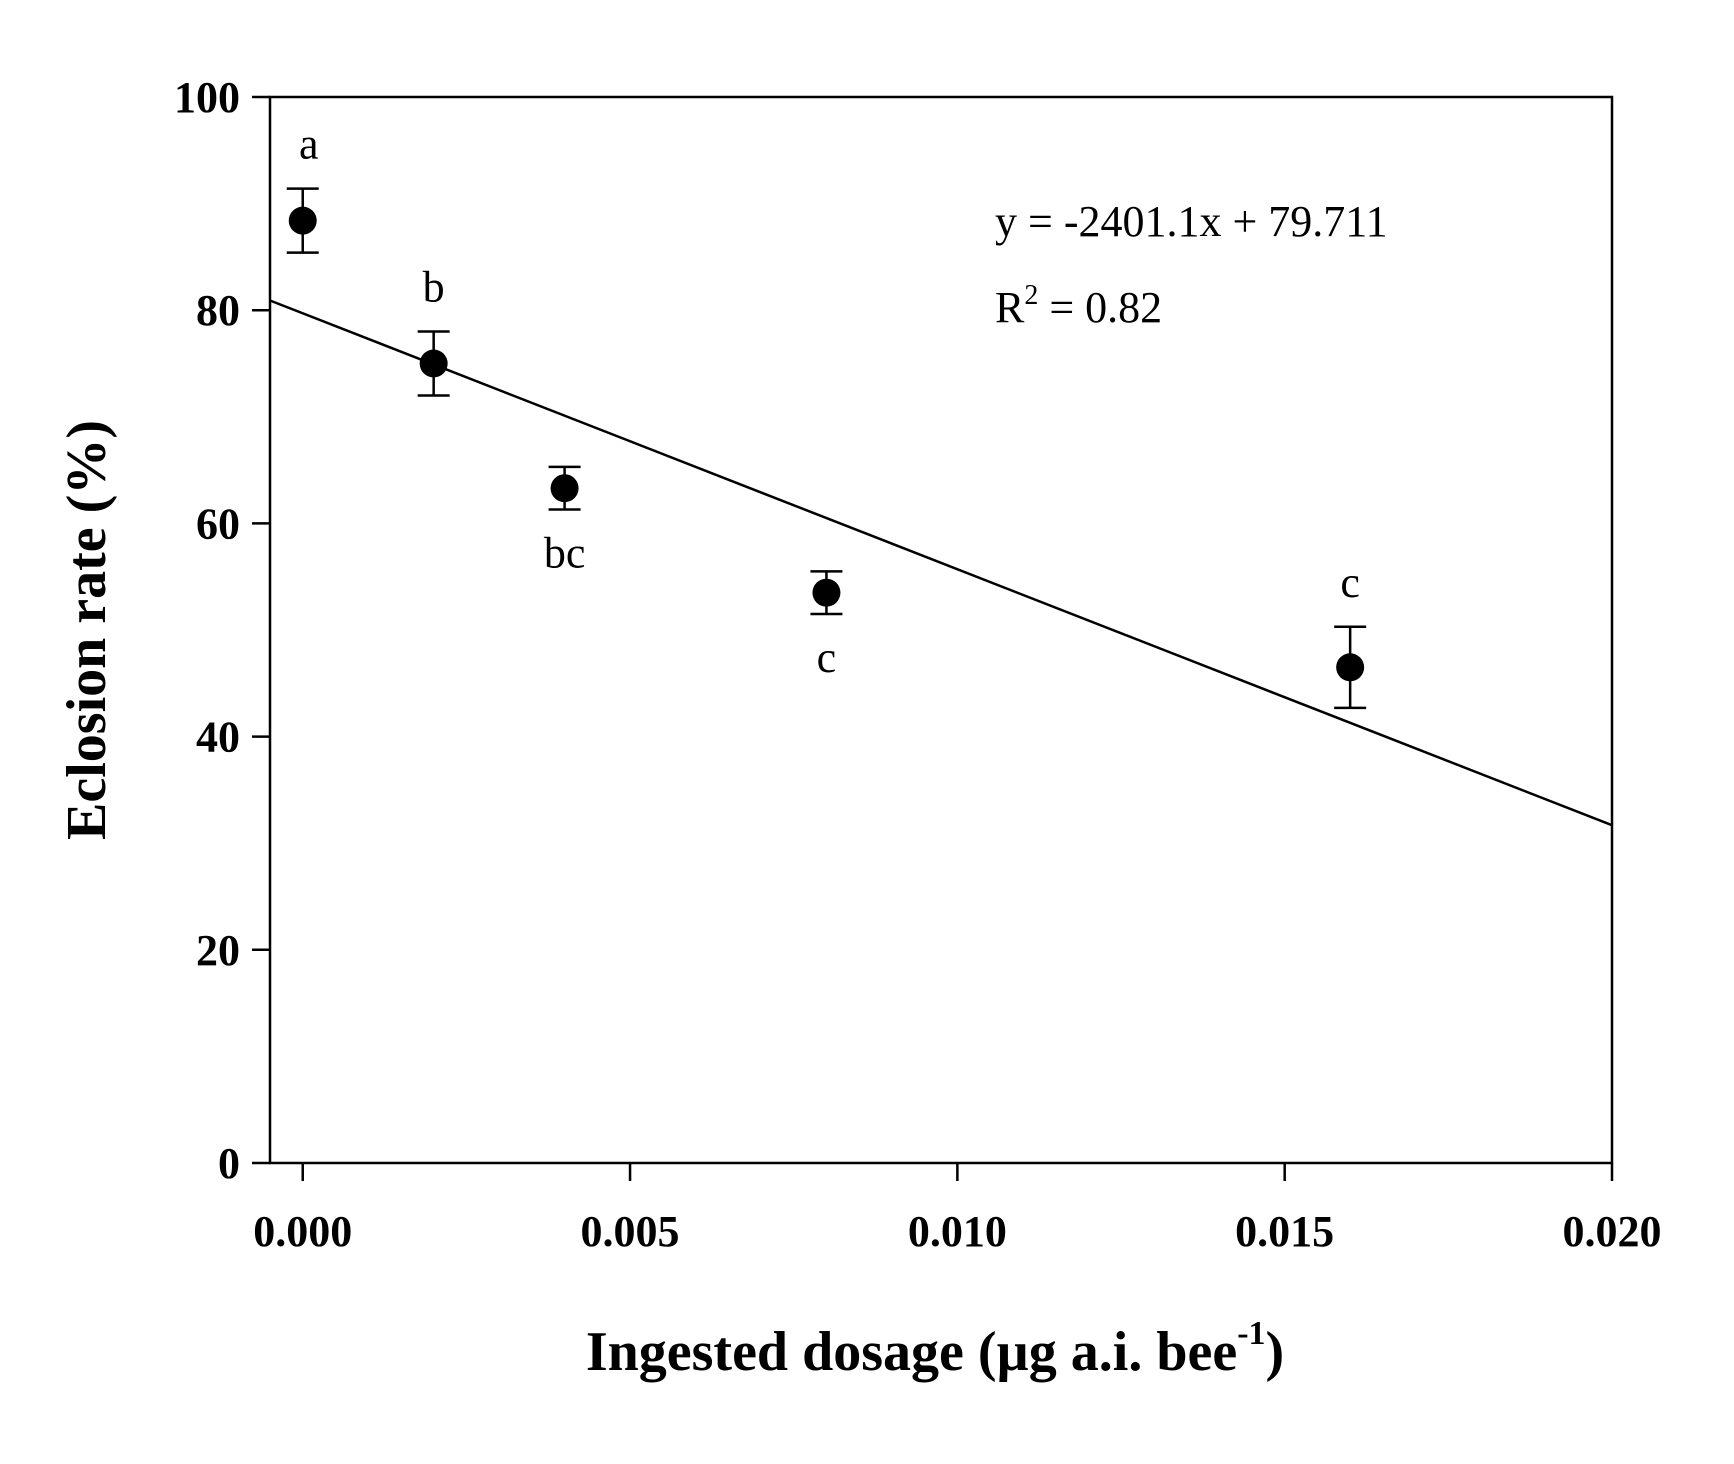 The width and height of the screenshot is (1734, 1464). Describe the element at coordinates (1100, 307) in the screenshot. I see `r2-value: = 0.82` at that location.